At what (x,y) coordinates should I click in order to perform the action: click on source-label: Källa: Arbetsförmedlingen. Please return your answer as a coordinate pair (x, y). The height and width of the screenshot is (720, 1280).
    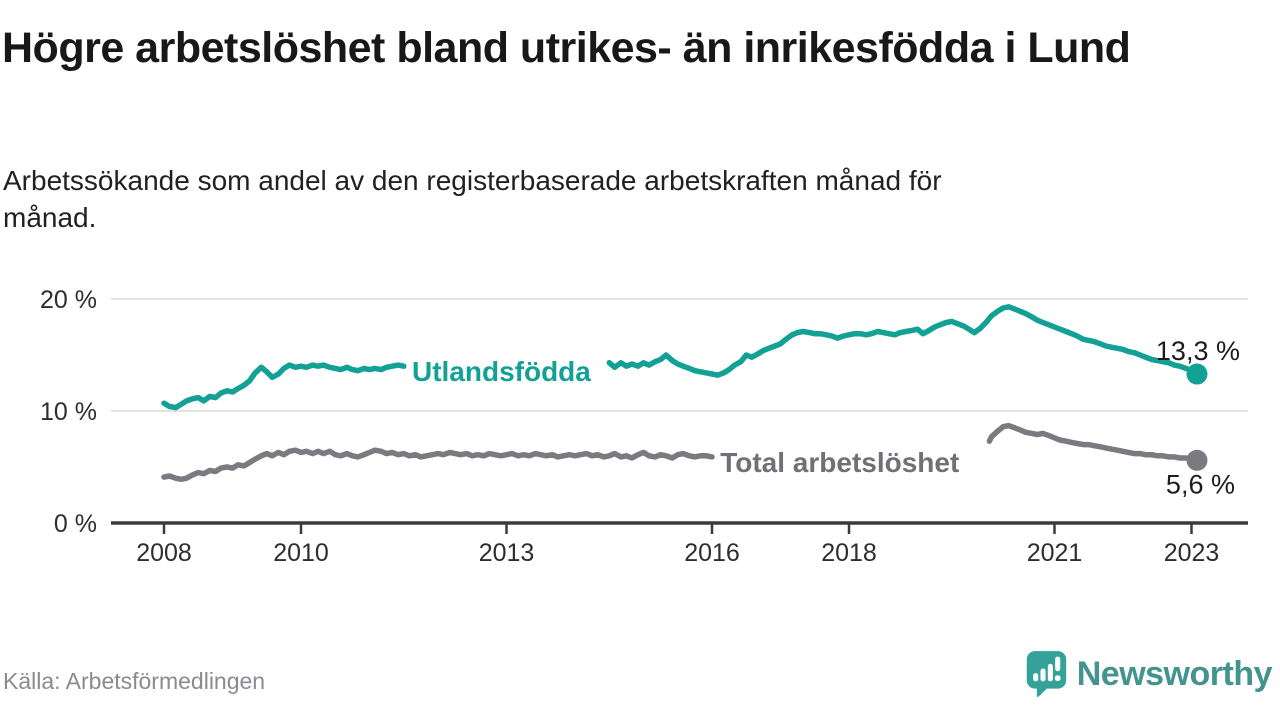
    Looking at the image, I should click on (134, 681).